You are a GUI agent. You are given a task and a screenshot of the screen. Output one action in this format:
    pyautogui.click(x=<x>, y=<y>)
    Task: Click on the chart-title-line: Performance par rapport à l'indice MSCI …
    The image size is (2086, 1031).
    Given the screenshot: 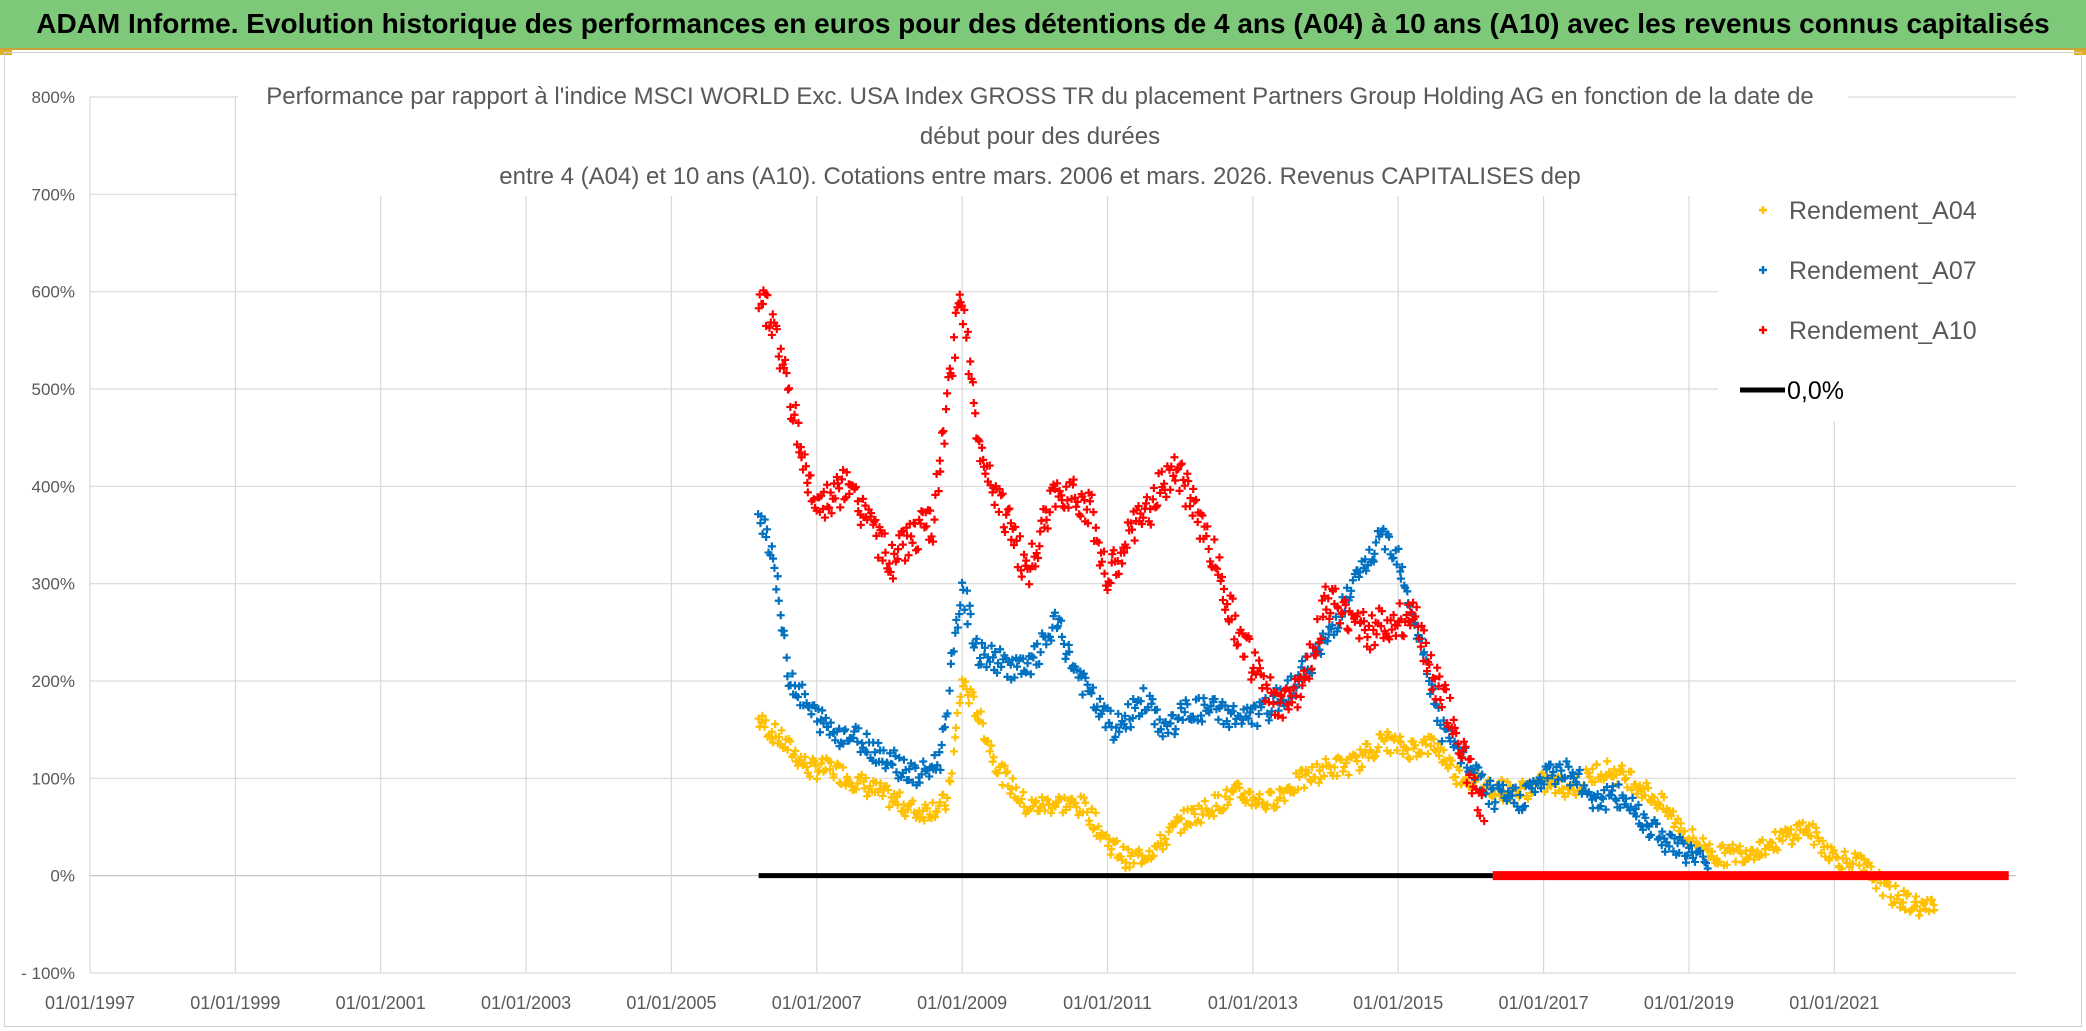 What is the action you would take?
    pyautogui.click(x=1040, y=96)
    